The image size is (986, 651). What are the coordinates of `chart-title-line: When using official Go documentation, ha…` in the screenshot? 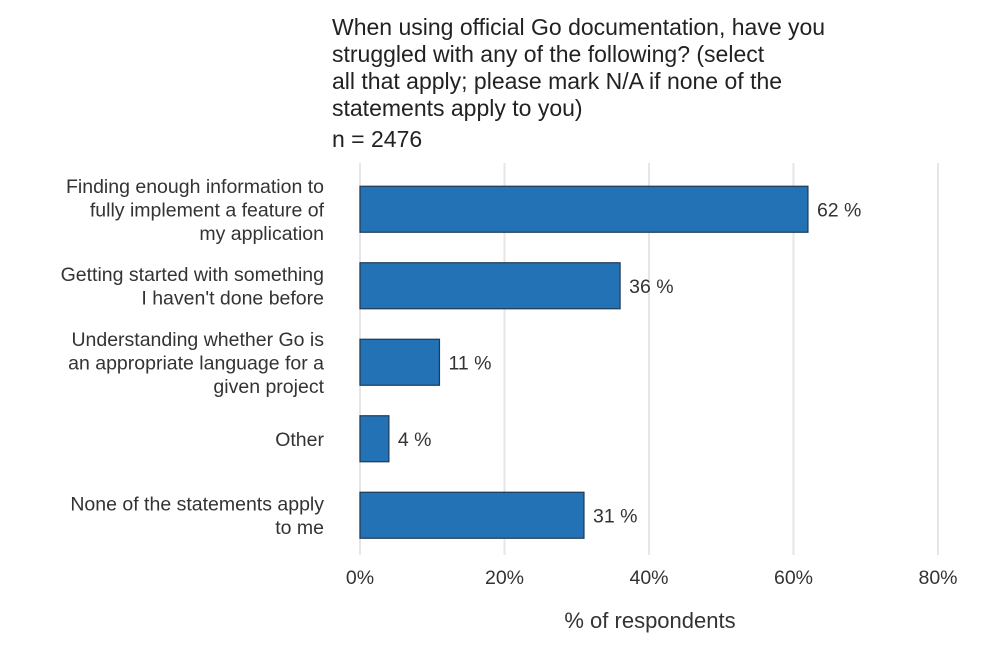 It's located at (579, 27).